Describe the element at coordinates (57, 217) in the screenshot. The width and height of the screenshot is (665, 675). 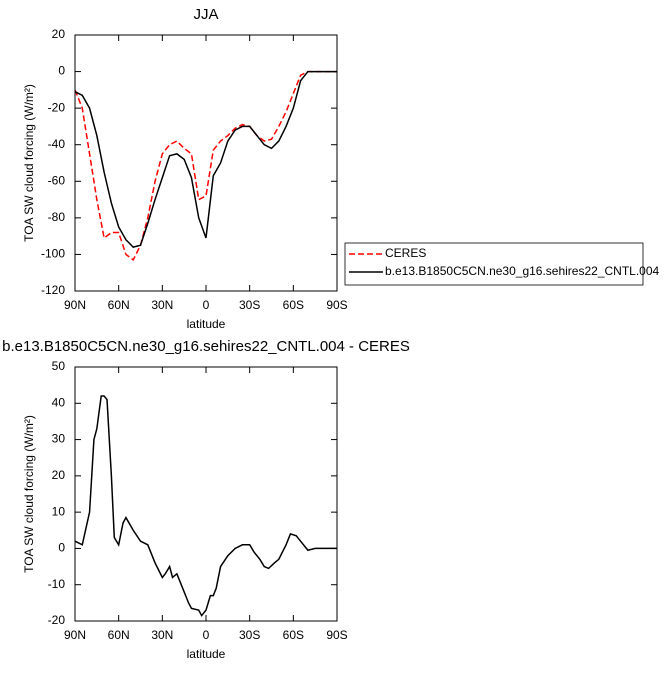
I see `y-tick-label: -80` at that location.